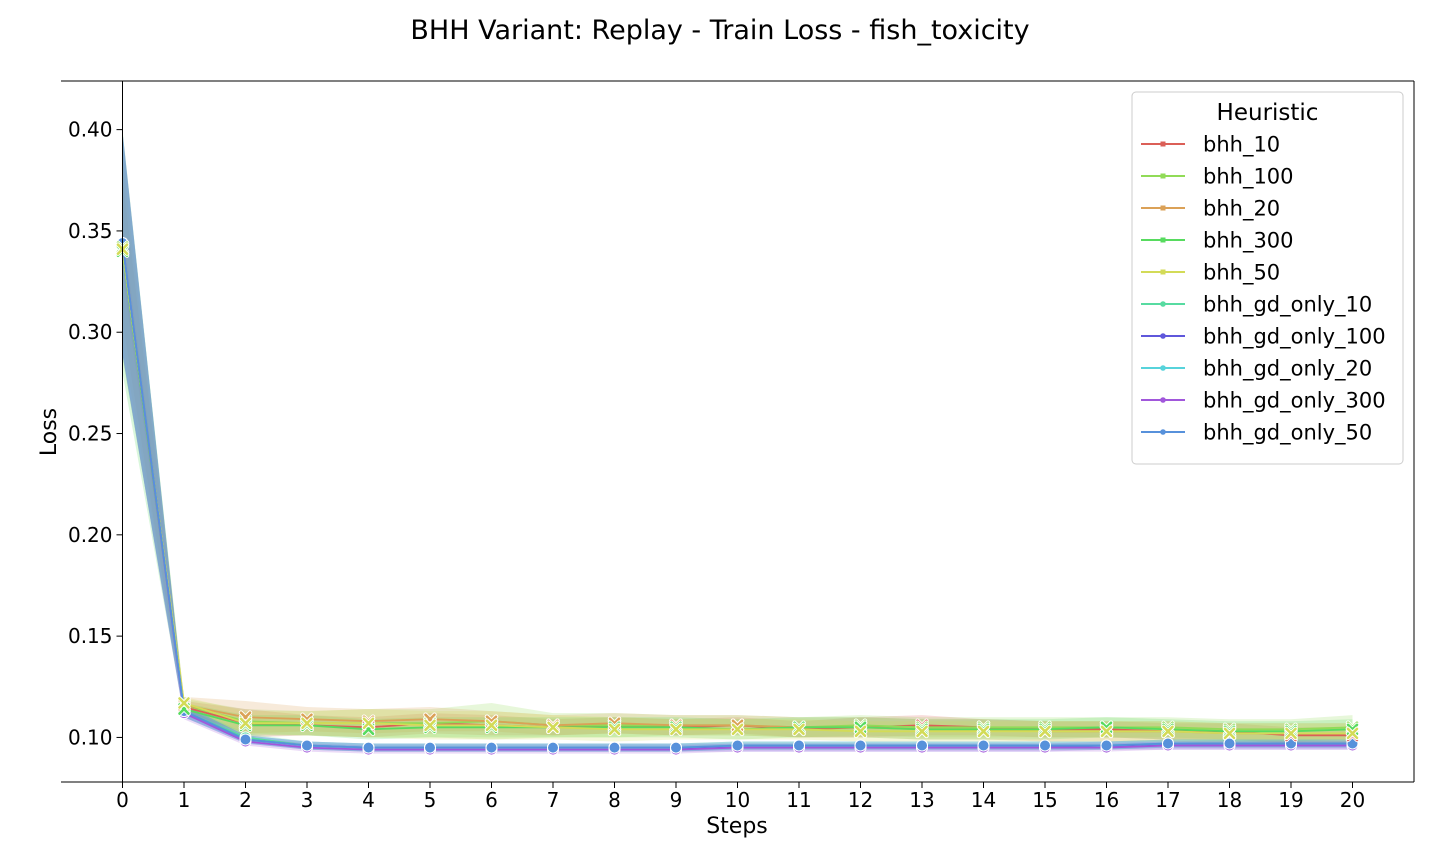 This screenshot has width=1440, height=868. What do you see at coordinates (1294, 401) in the screenshot?
I see `legend-label-bhh_gd_only_300: bhh_gd_only_300` at bounding box center [1294, 401].